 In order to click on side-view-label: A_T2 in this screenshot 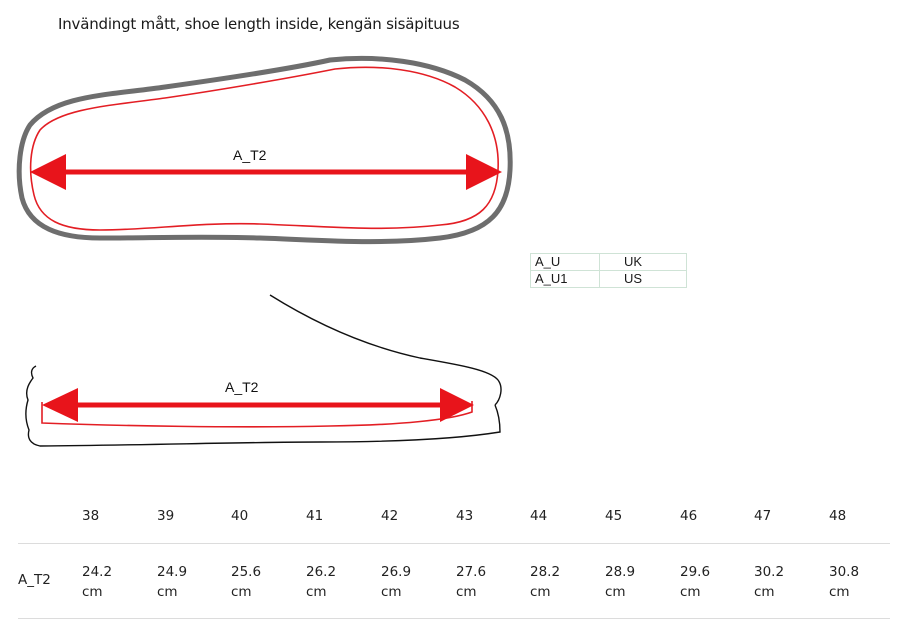, I will do `click(242, 387)`.